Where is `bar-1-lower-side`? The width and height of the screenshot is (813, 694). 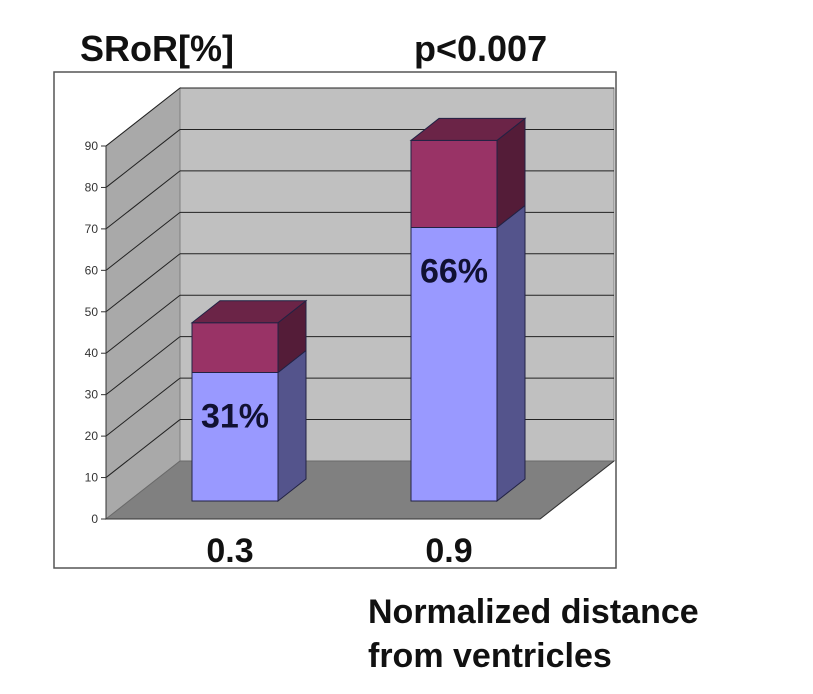
bar-1-lower-side is located at coordinates (511, 353).